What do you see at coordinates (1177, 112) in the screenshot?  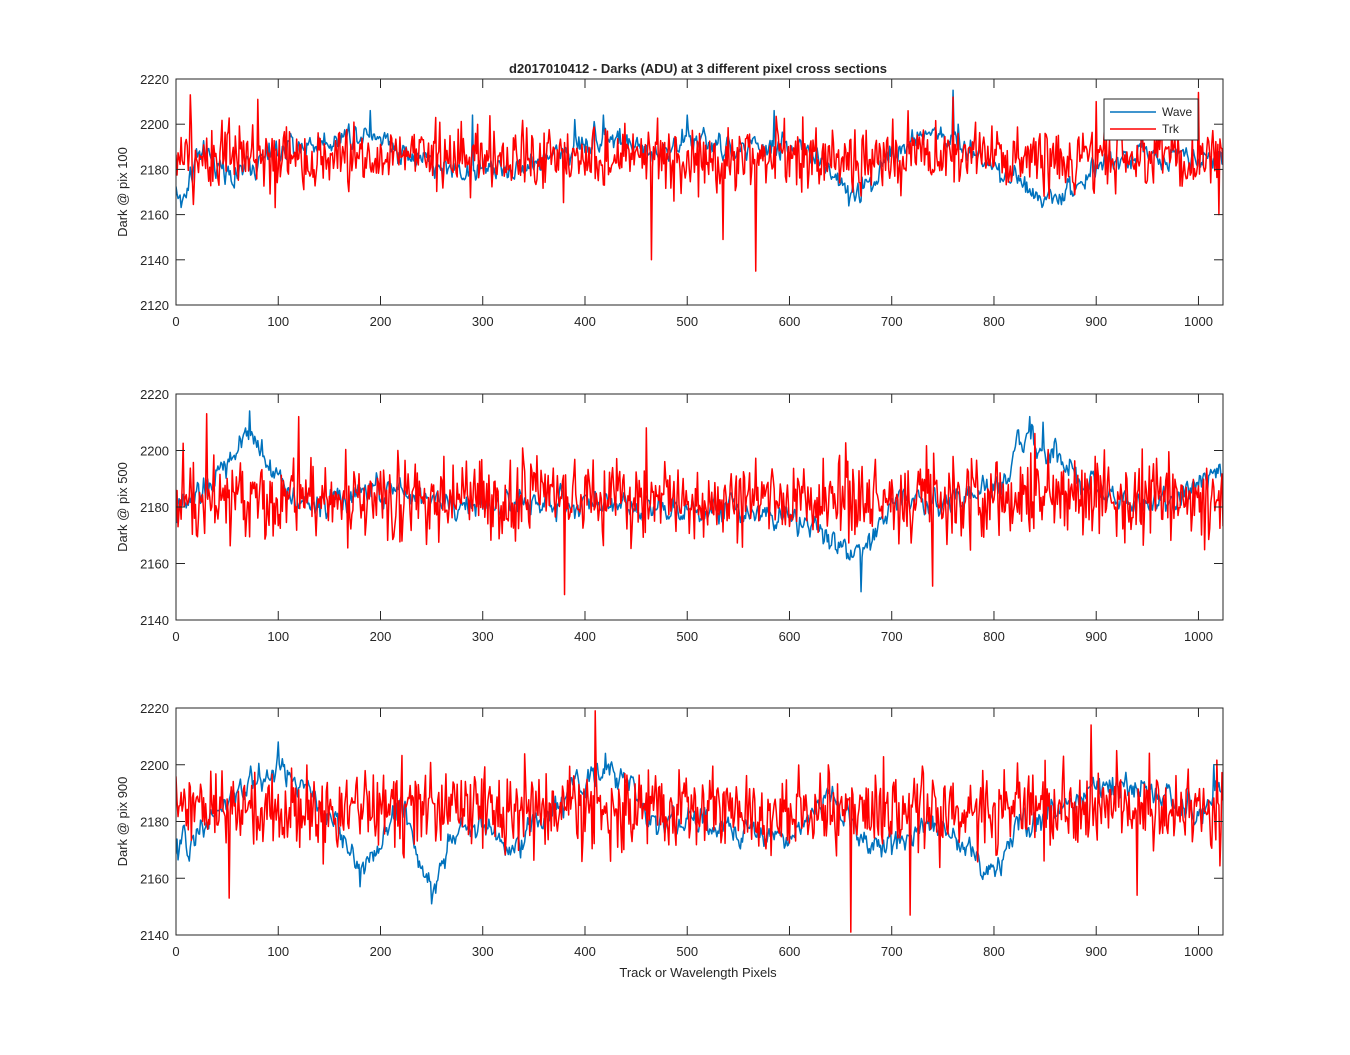 I see `legend-label-wave: Wave` at bounding box center [1177, 112].